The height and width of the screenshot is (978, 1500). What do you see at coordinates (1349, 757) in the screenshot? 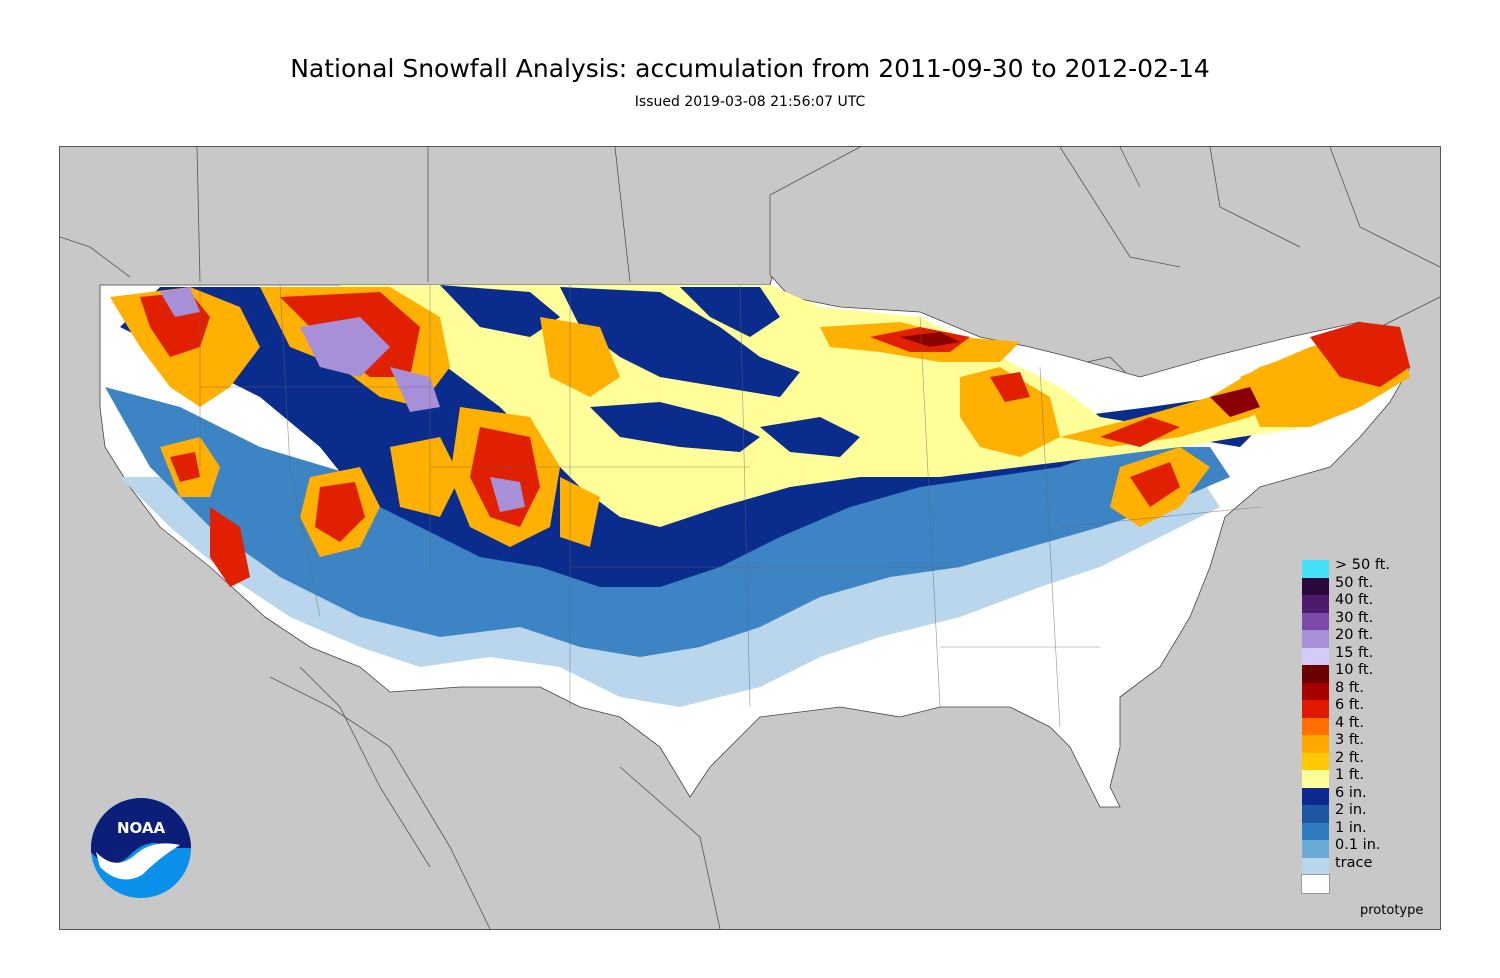
I see `legend-label: 2 ft.` at bounding box center [1349, 757].